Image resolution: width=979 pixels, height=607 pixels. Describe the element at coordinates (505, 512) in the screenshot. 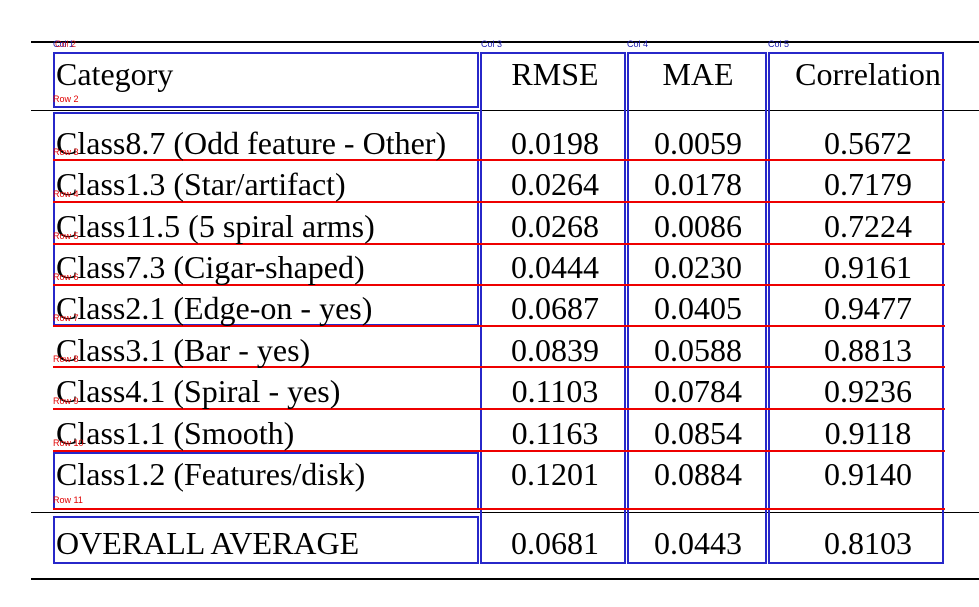

I see `total-rule` at that location.